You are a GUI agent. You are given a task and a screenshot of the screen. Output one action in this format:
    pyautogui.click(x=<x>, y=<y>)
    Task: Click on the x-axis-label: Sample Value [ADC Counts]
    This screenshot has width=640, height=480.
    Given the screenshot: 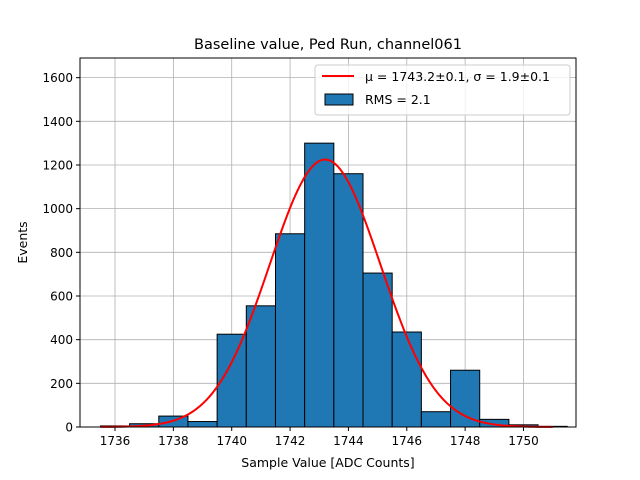 What is the action you would take?
    pyautogui.click(x=327, y=462)
    